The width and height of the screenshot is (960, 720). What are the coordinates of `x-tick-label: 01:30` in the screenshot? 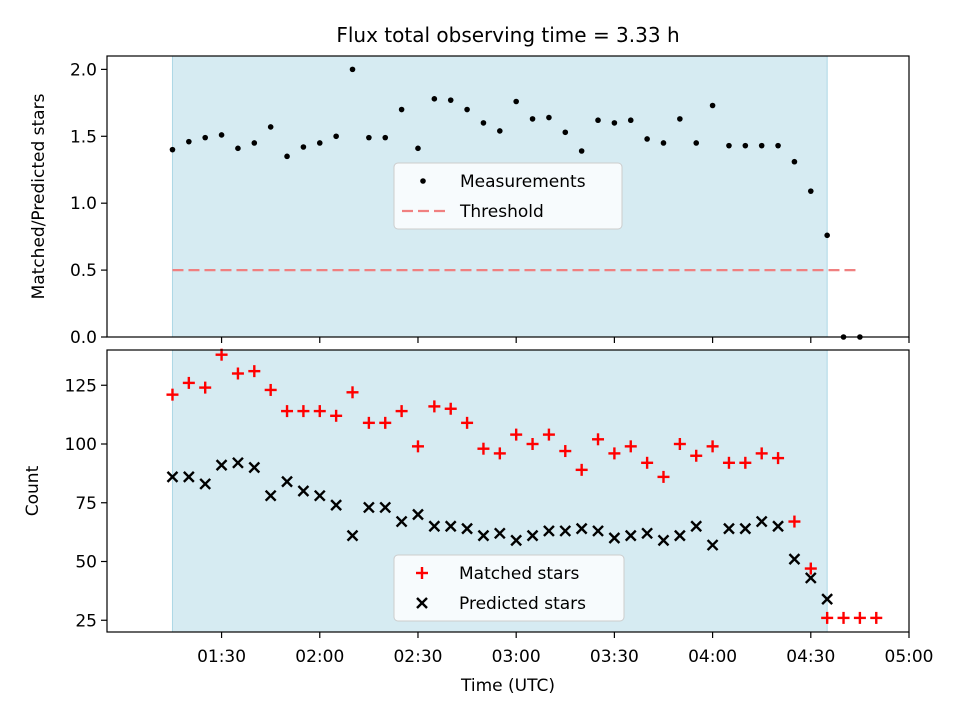 It's located at (221, 657).